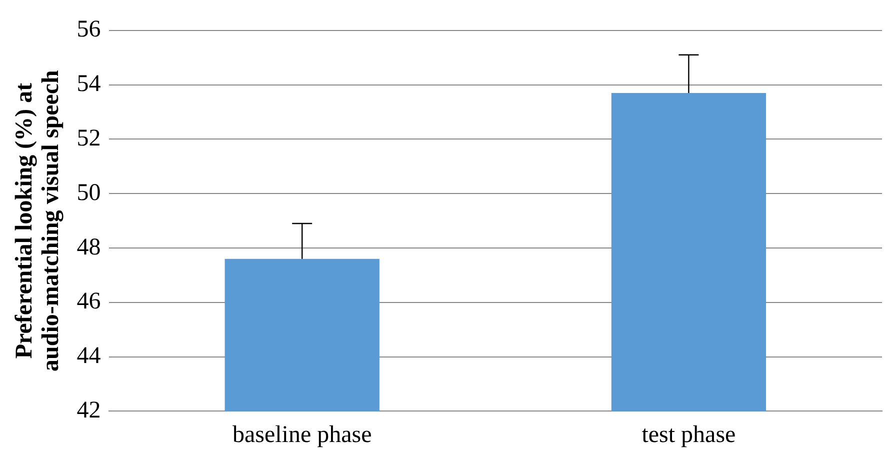 This screenshot has width=892, height=468. Describe the element at coordinates (88, 410) in the screenshot. I see `y-tick-label: 42` at that location.